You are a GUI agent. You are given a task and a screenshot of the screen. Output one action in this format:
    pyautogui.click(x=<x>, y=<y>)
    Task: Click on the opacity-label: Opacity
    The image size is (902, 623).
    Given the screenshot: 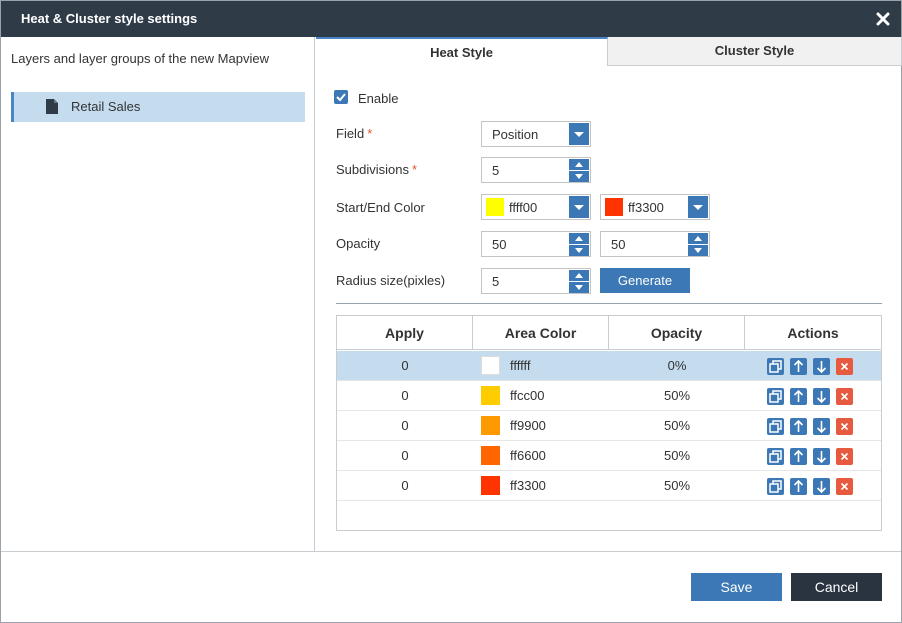 What is the action you would take?
    pyautogui.click(x=358, y=243)
    